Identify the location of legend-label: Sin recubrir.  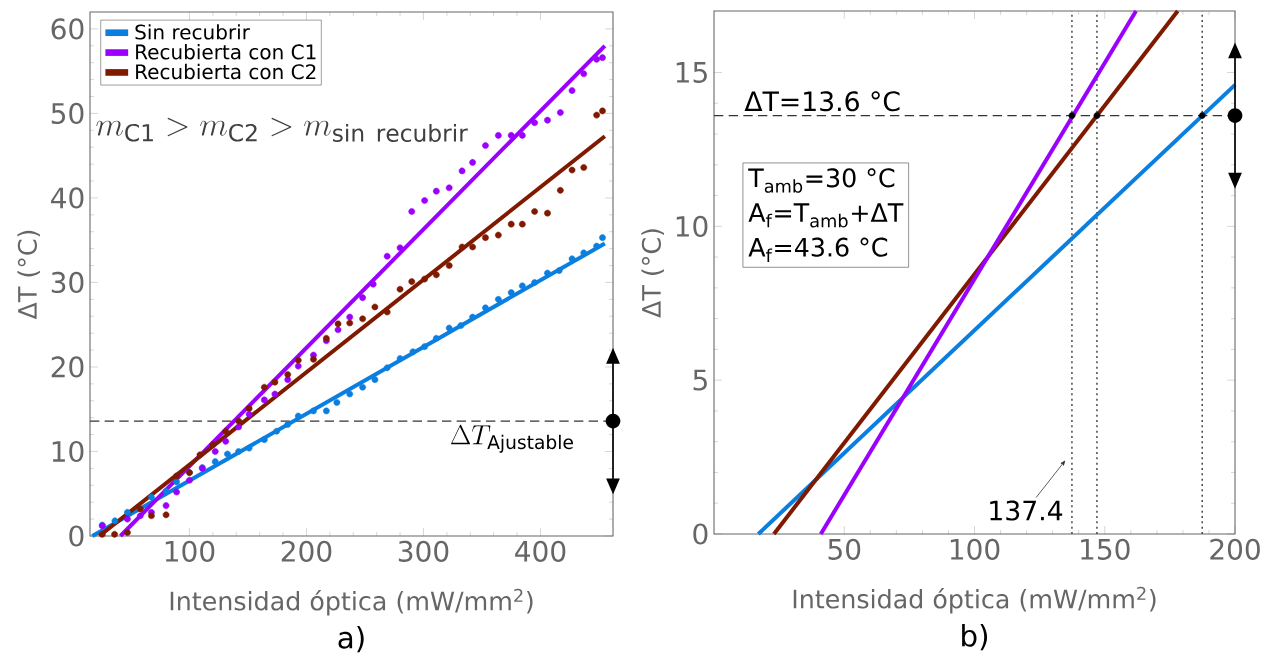
(192, 32).